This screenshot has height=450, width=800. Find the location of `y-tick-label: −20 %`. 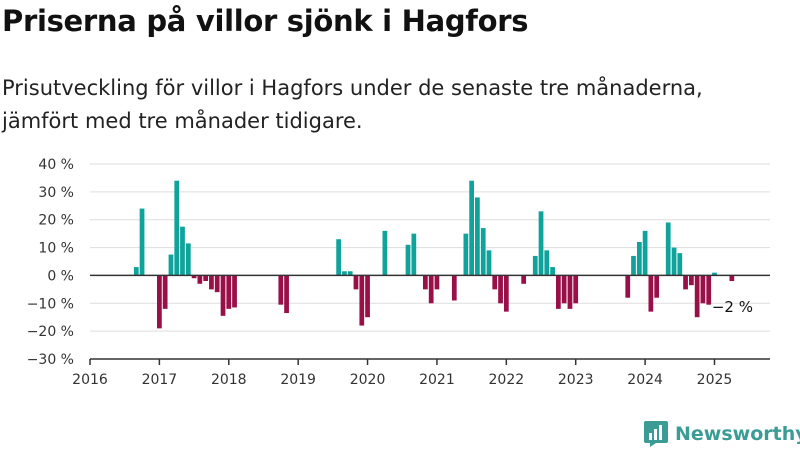

y-tick-label: −20 % is located at coordinates (50, 332).